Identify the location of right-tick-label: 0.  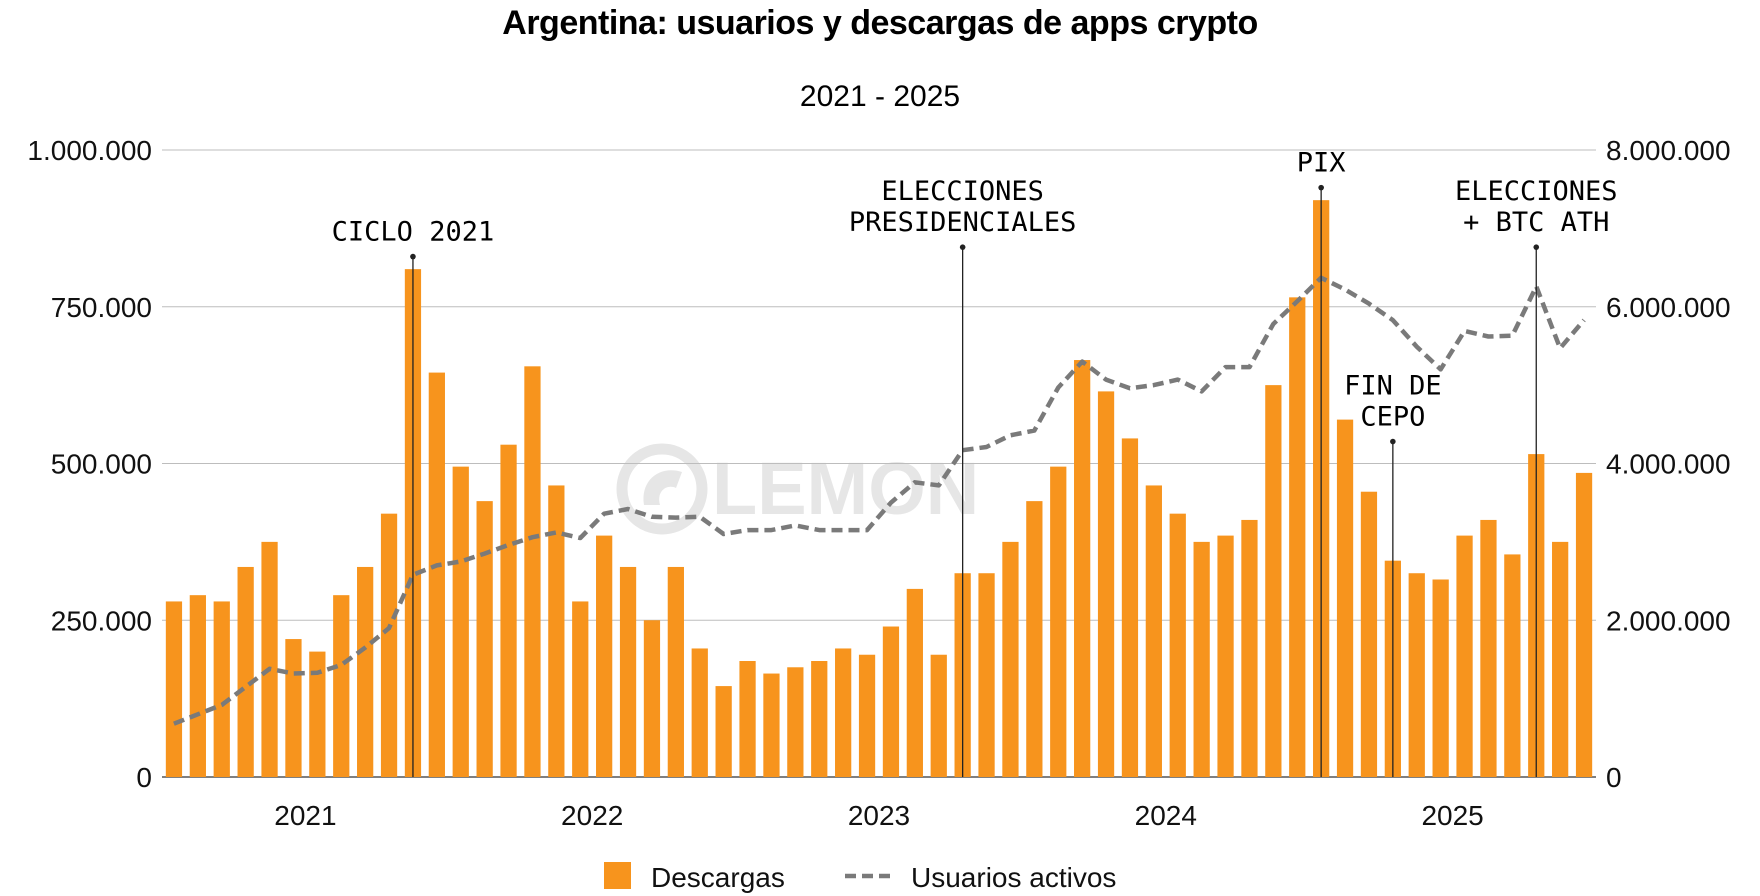
(1614, 777).